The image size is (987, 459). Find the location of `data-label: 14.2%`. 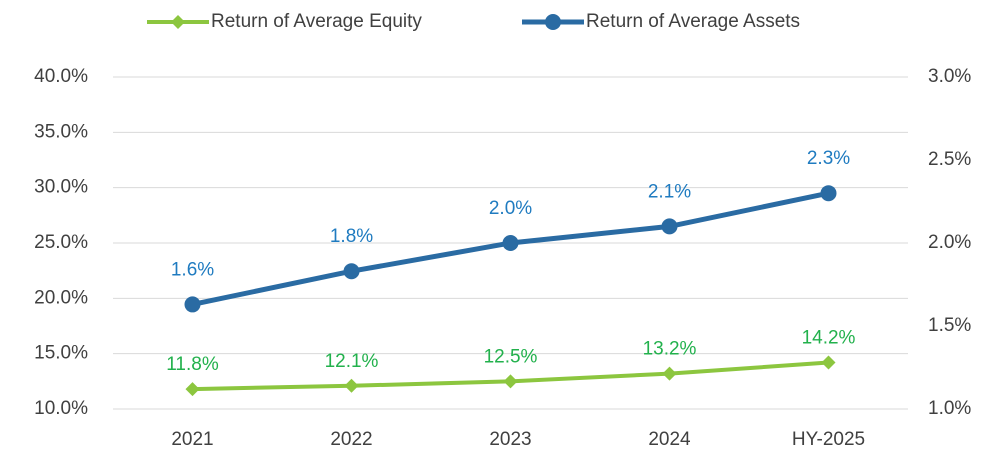

data-label: 14.2% is located at coordinates (829, 338).